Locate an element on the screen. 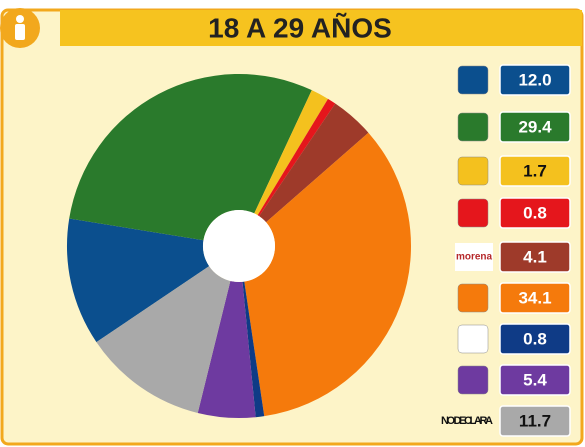  person-icon-head is located at coordinates (20, 19).